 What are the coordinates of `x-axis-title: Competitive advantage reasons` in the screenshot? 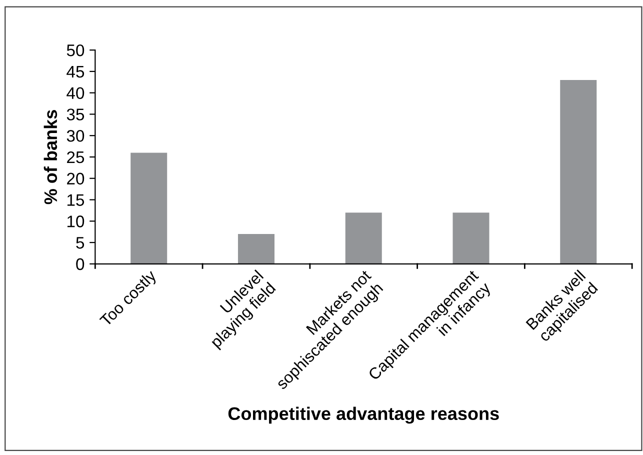 It's located at (363, 415).